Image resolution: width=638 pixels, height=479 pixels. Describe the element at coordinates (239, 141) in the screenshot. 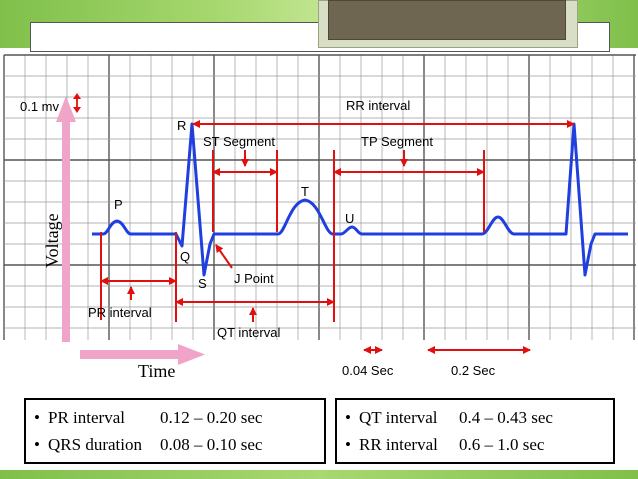

I see `st-segment-label: ST Segment` at that location.